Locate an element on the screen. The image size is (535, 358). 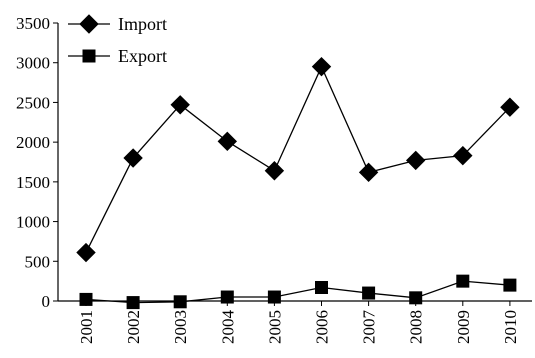
x-axis-ticks: 2001 2002 2003 2004 2005 2006 2007 2008 2009 2010 is located at coordinates (298, 322).